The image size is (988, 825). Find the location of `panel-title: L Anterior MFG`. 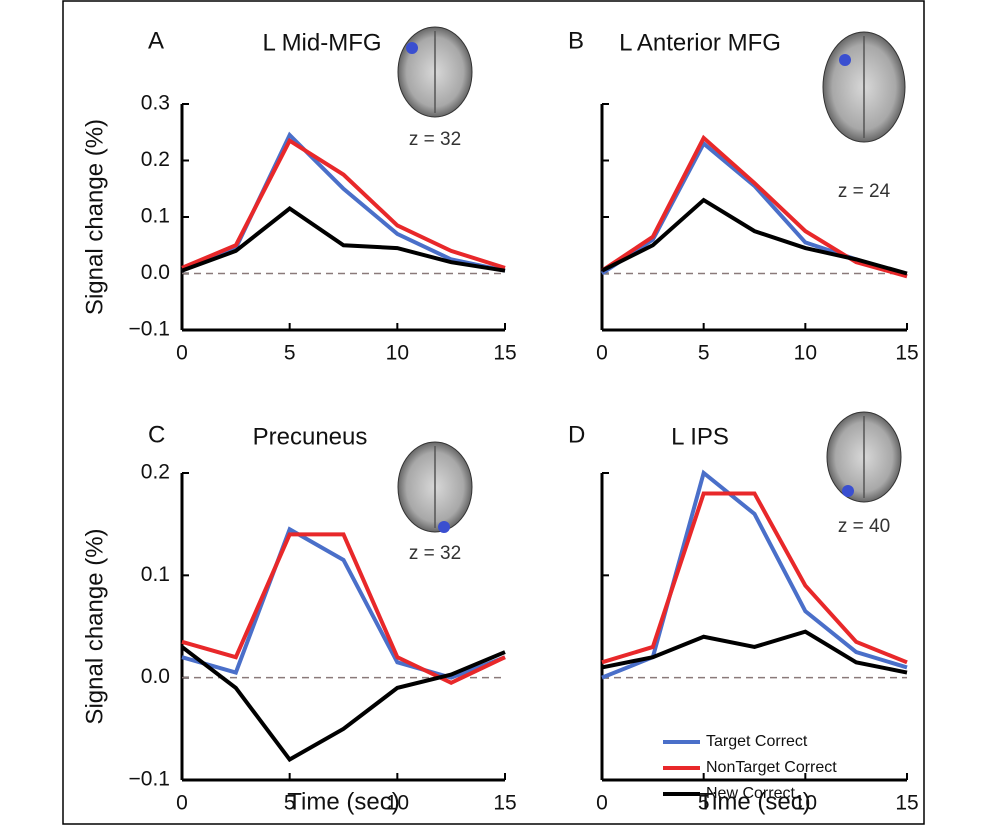

panel-title: L Anterior MFG is located at coordinates (700, 42).